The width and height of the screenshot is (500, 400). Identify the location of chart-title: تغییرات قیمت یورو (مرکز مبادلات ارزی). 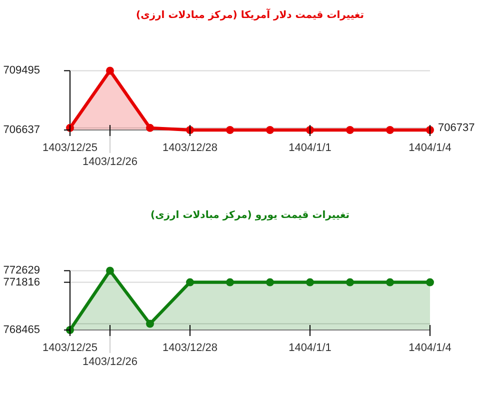
(250, 215).